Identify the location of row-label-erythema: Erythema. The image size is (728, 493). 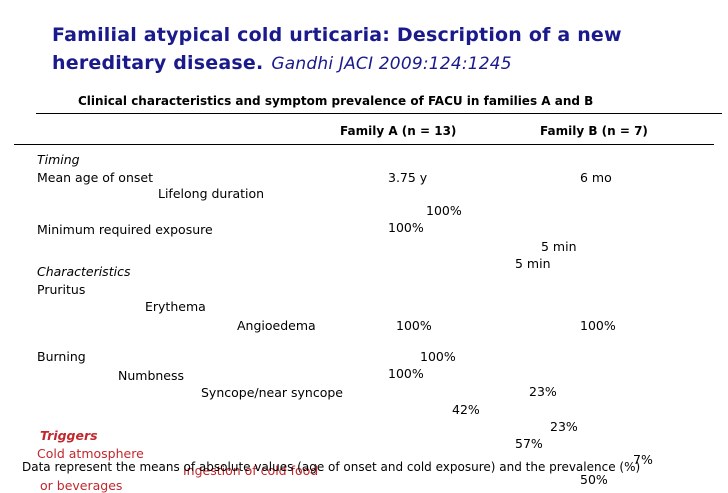
(175, 306).